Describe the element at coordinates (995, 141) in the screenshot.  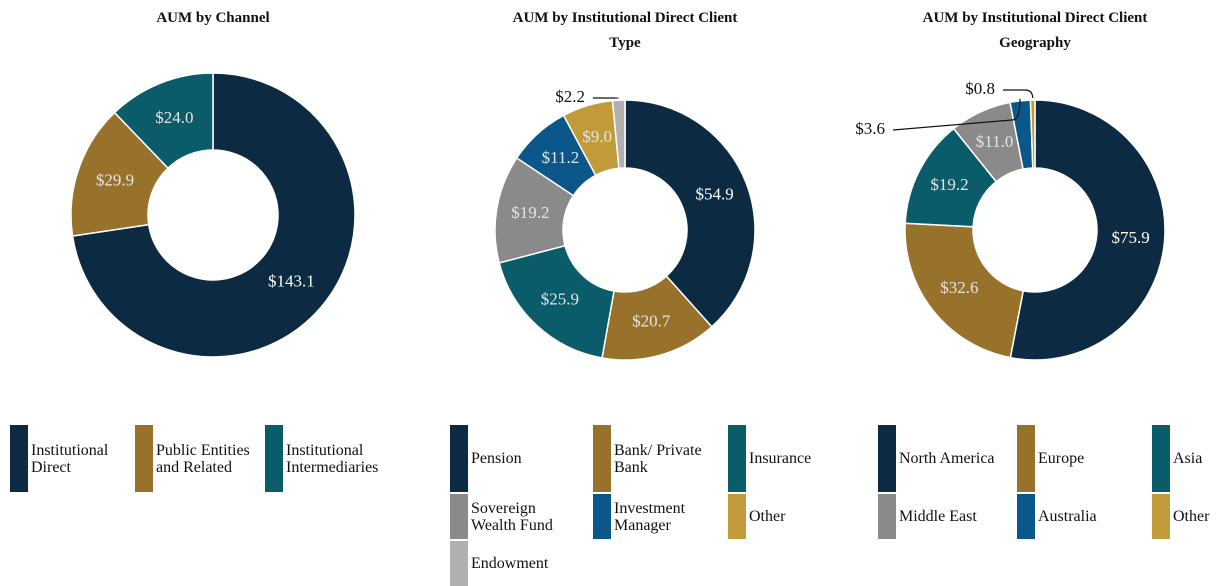
I see `value-label: $11.0` at that location.